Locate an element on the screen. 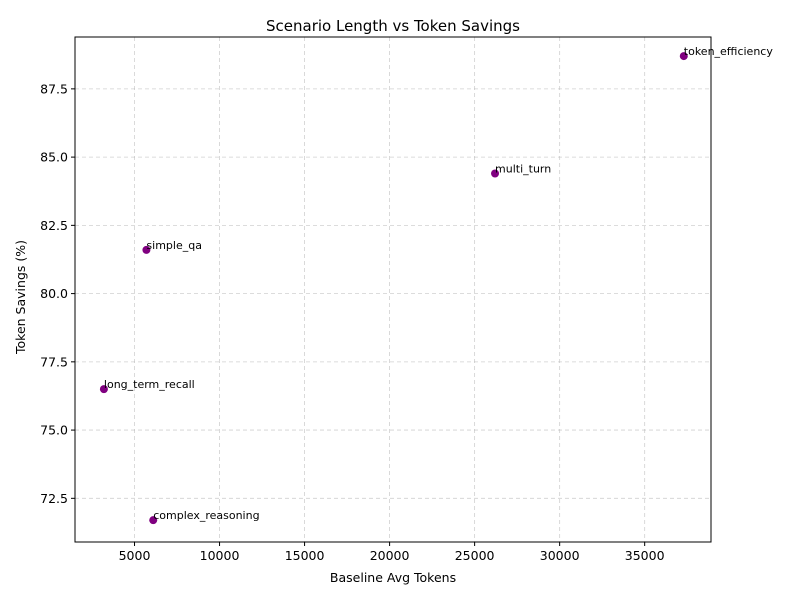 The height and width of the screenshot is (600, 800). y-tick-label: 85.0 is located at coordinates (54, 157).